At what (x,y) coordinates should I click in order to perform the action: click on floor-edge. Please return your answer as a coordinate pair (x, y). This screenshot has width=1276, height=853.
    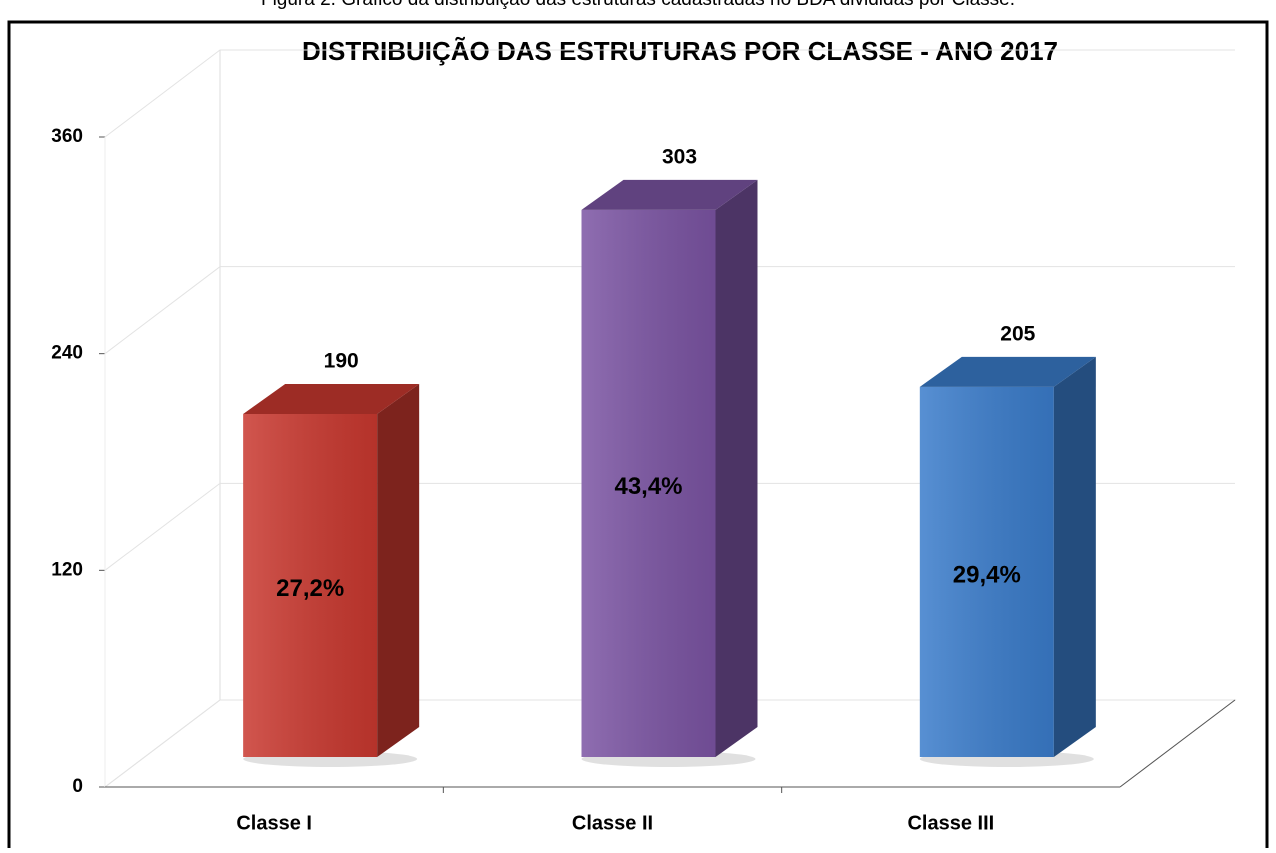
    Looking at the image, I should click on (1177, 743).